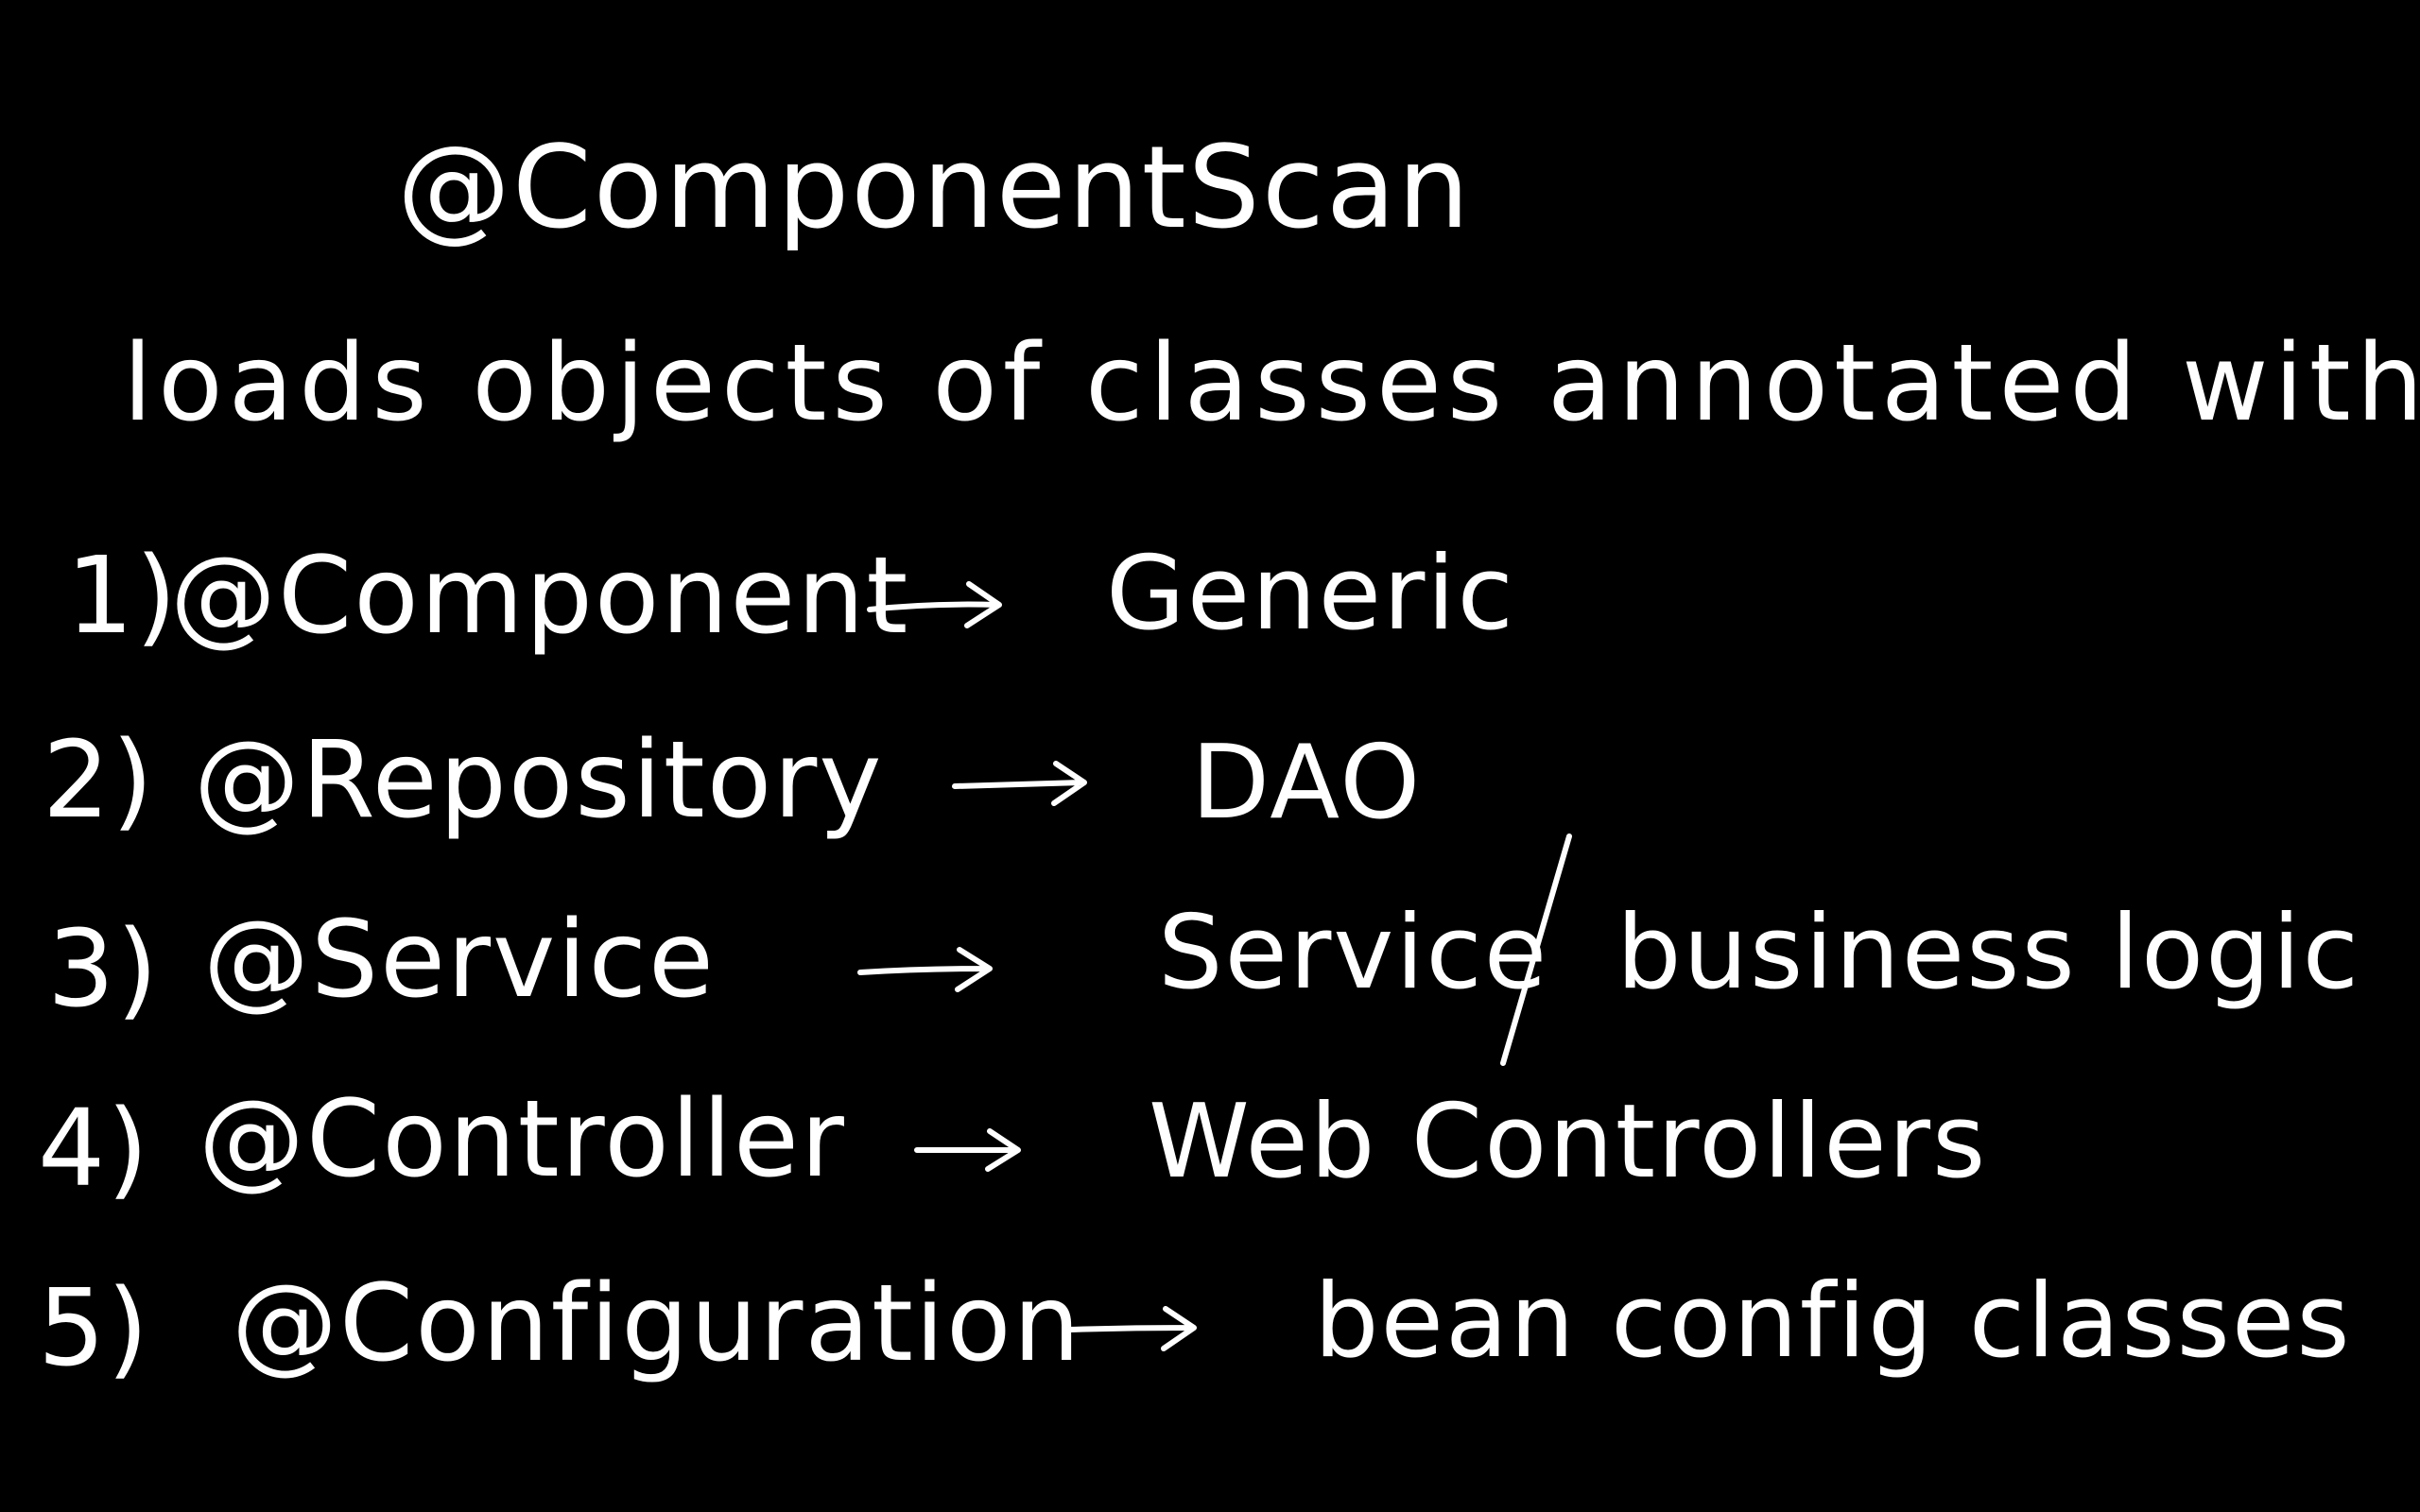 This screenshot has width=2420, height=1512. I want to click on list-item: 5) @Configuration bean config classes, so click(1210, 1332).